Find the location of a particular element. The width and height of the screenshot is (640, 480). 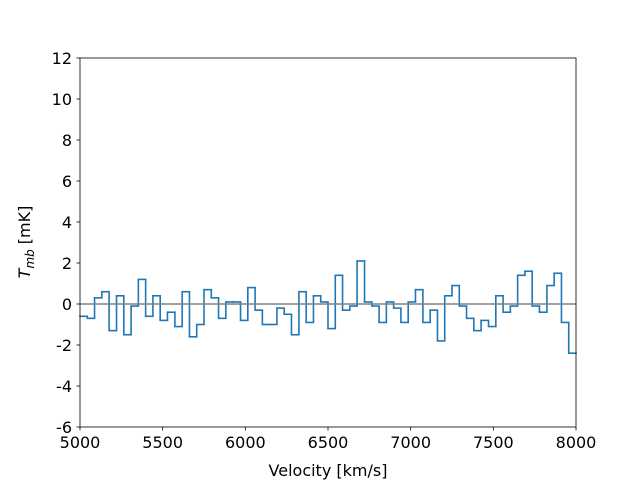

x-tick-label: 5500 is located at coordinates (162, 442).